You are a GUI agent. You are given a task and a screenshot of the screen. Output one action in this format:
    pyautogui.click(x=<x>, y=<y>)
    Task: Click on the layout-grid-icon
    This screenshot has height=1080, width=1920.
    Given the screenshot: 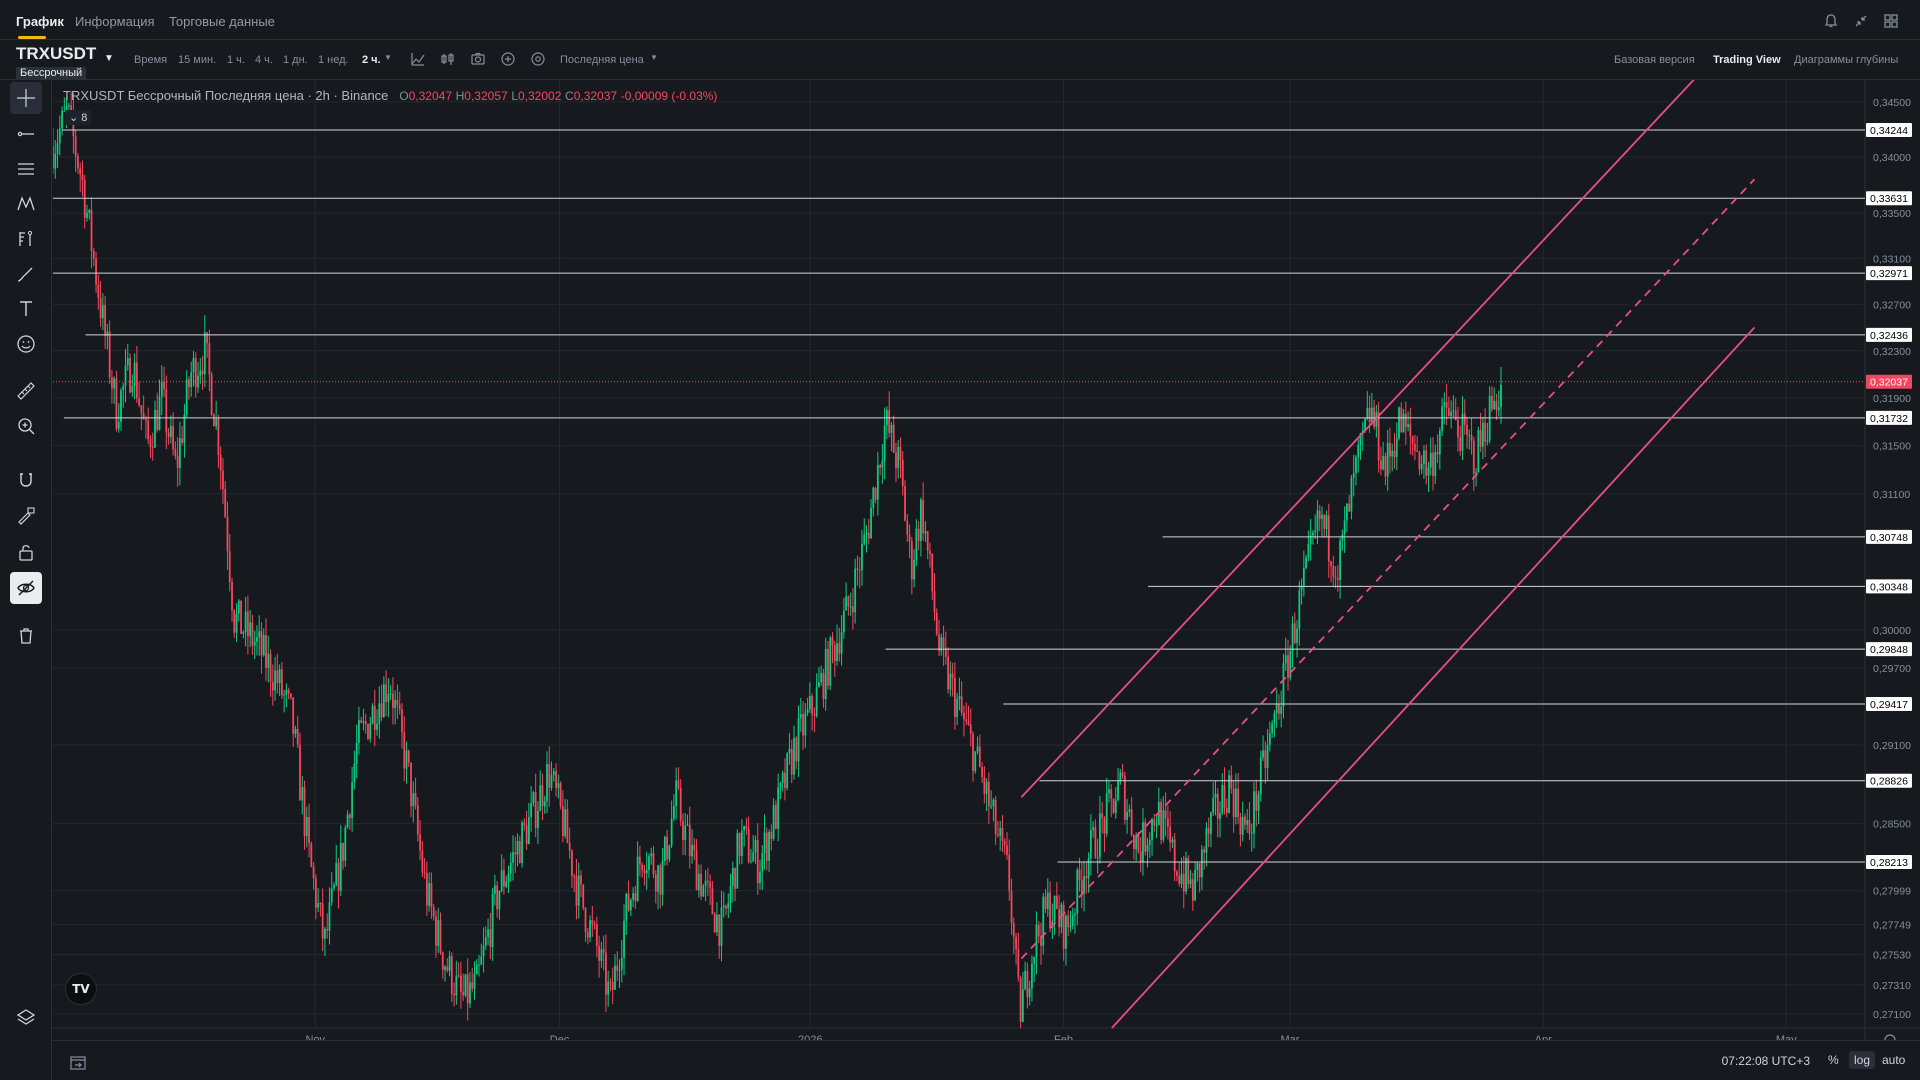 What is the action you would take?
    pyautogui.click(x=1891, y=21)
    